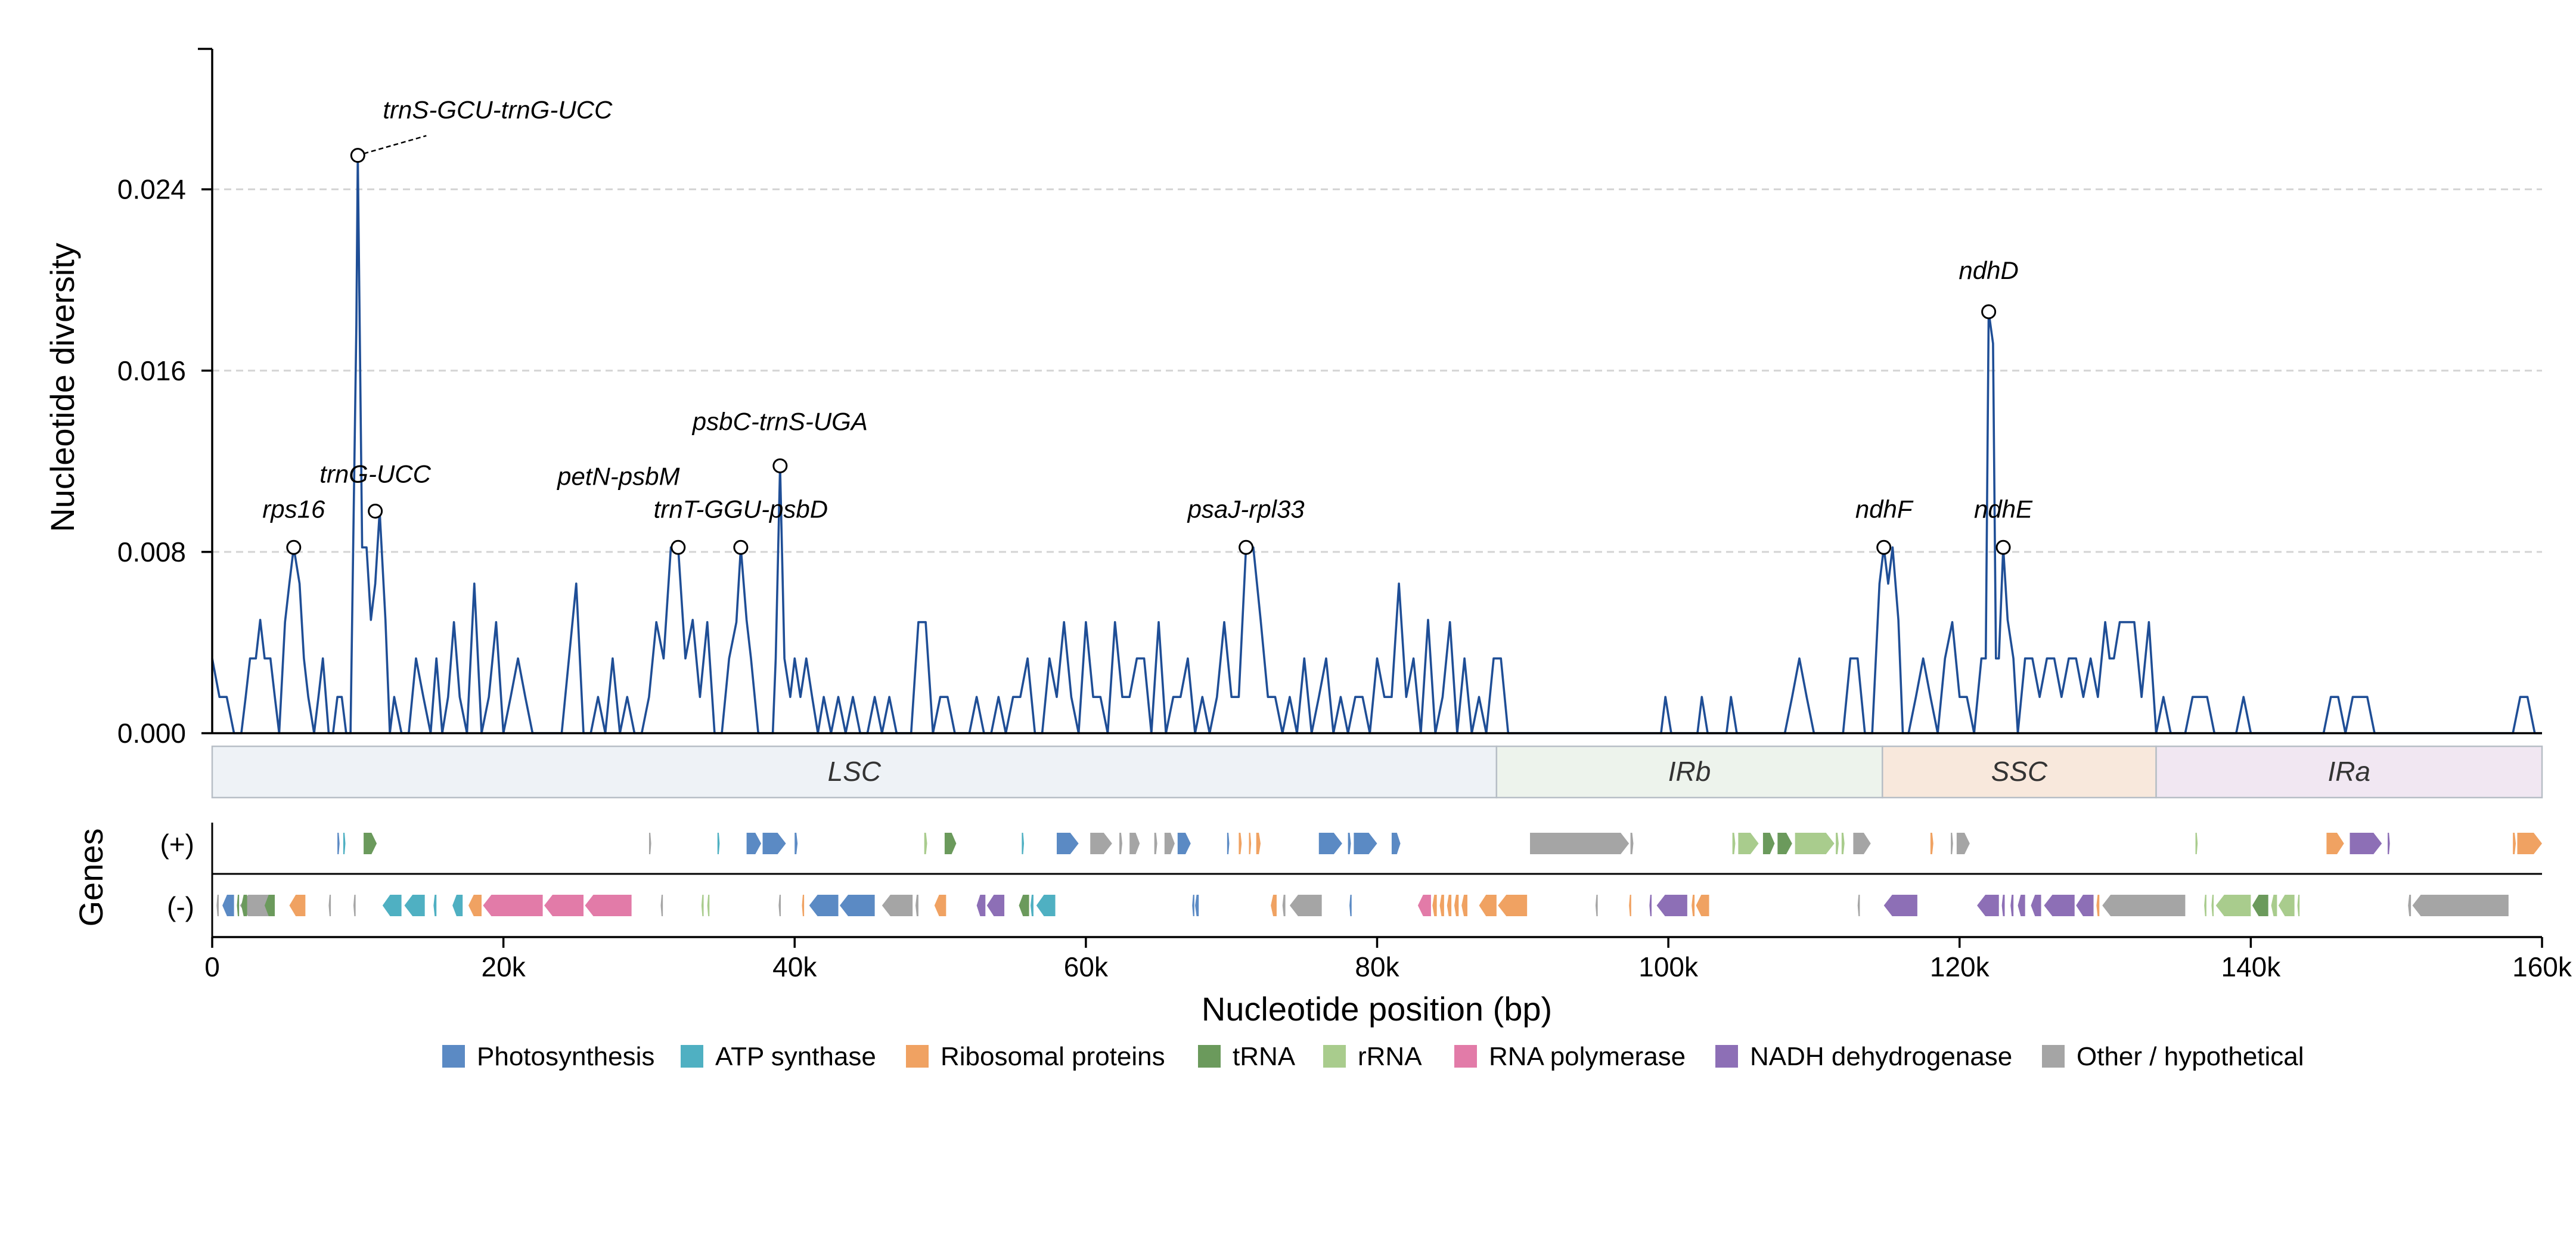 Image resolution: width=2576 pixels, height=1253 pixels. I want to click on peak-marker-ndhd, so click(1989, 312).